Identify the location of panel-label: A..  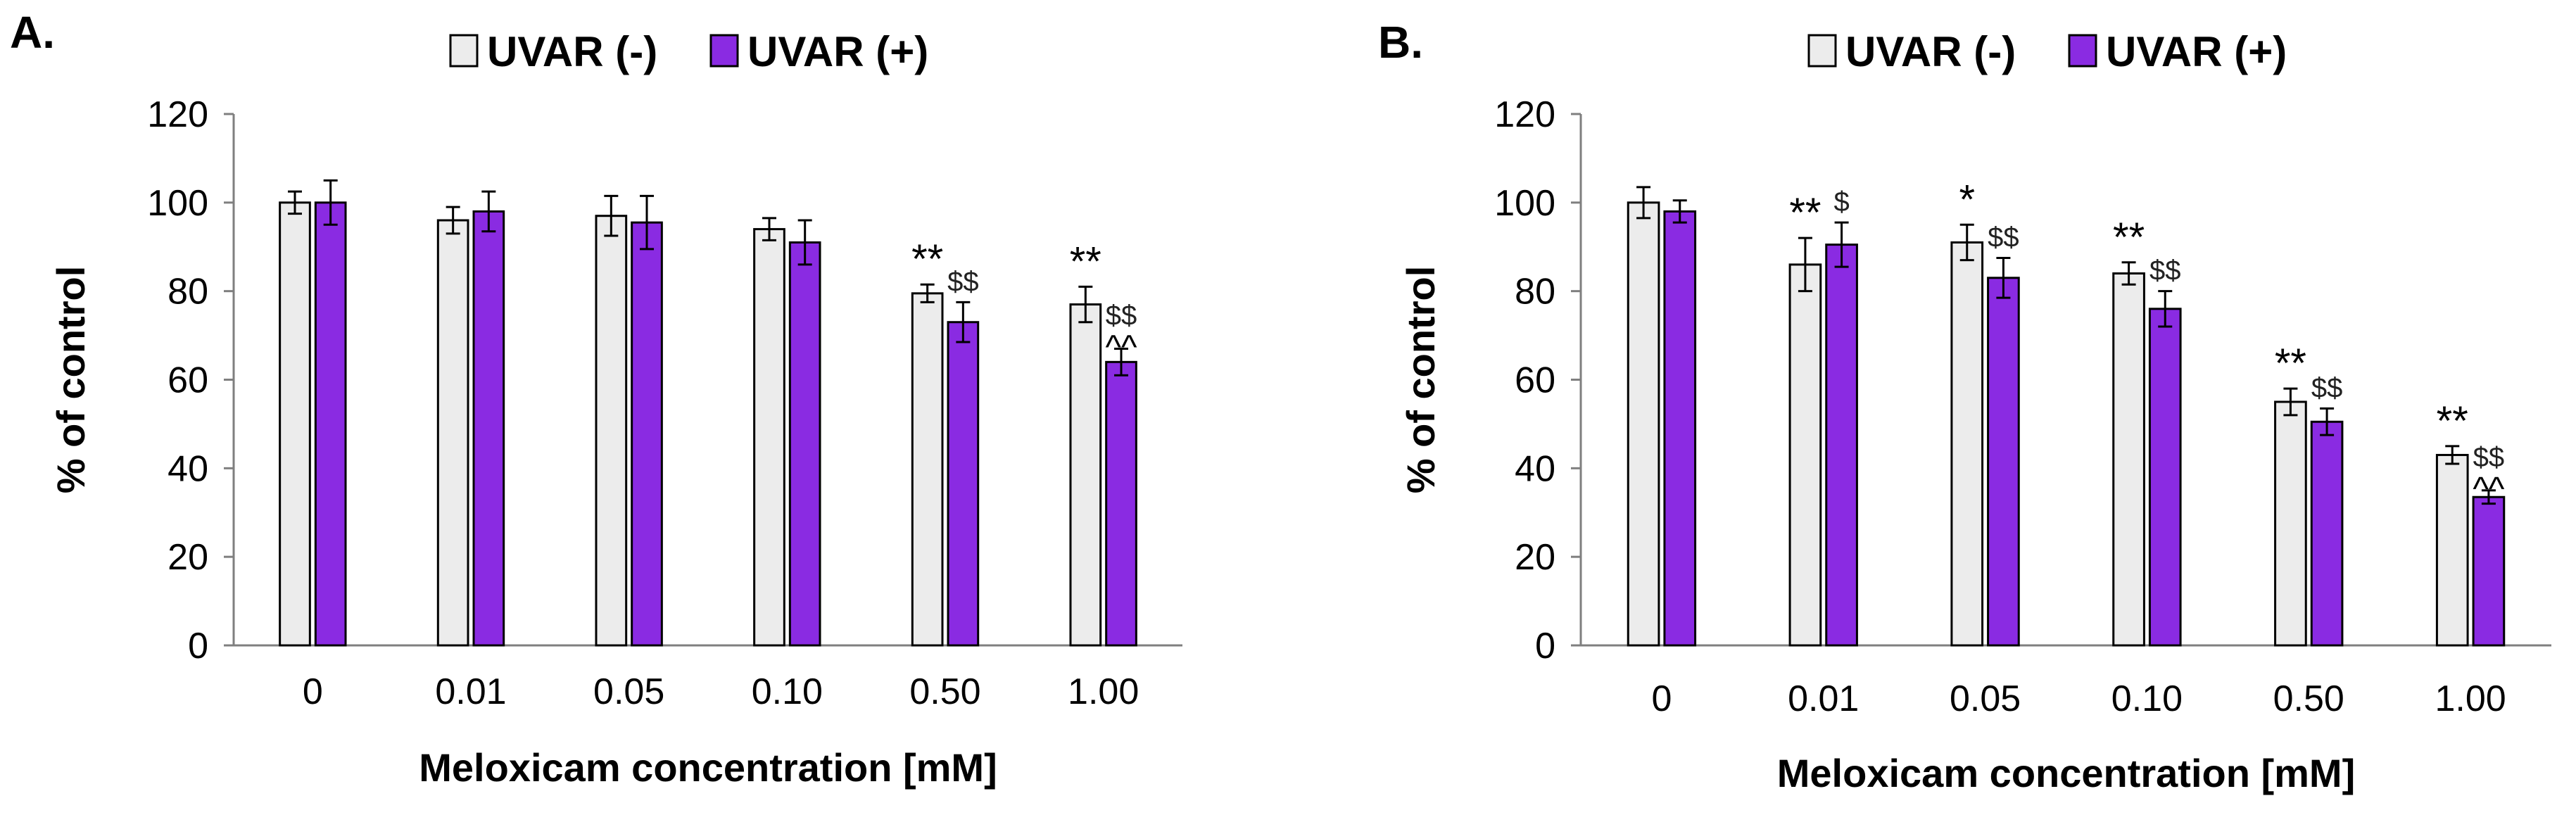
(32, 32).